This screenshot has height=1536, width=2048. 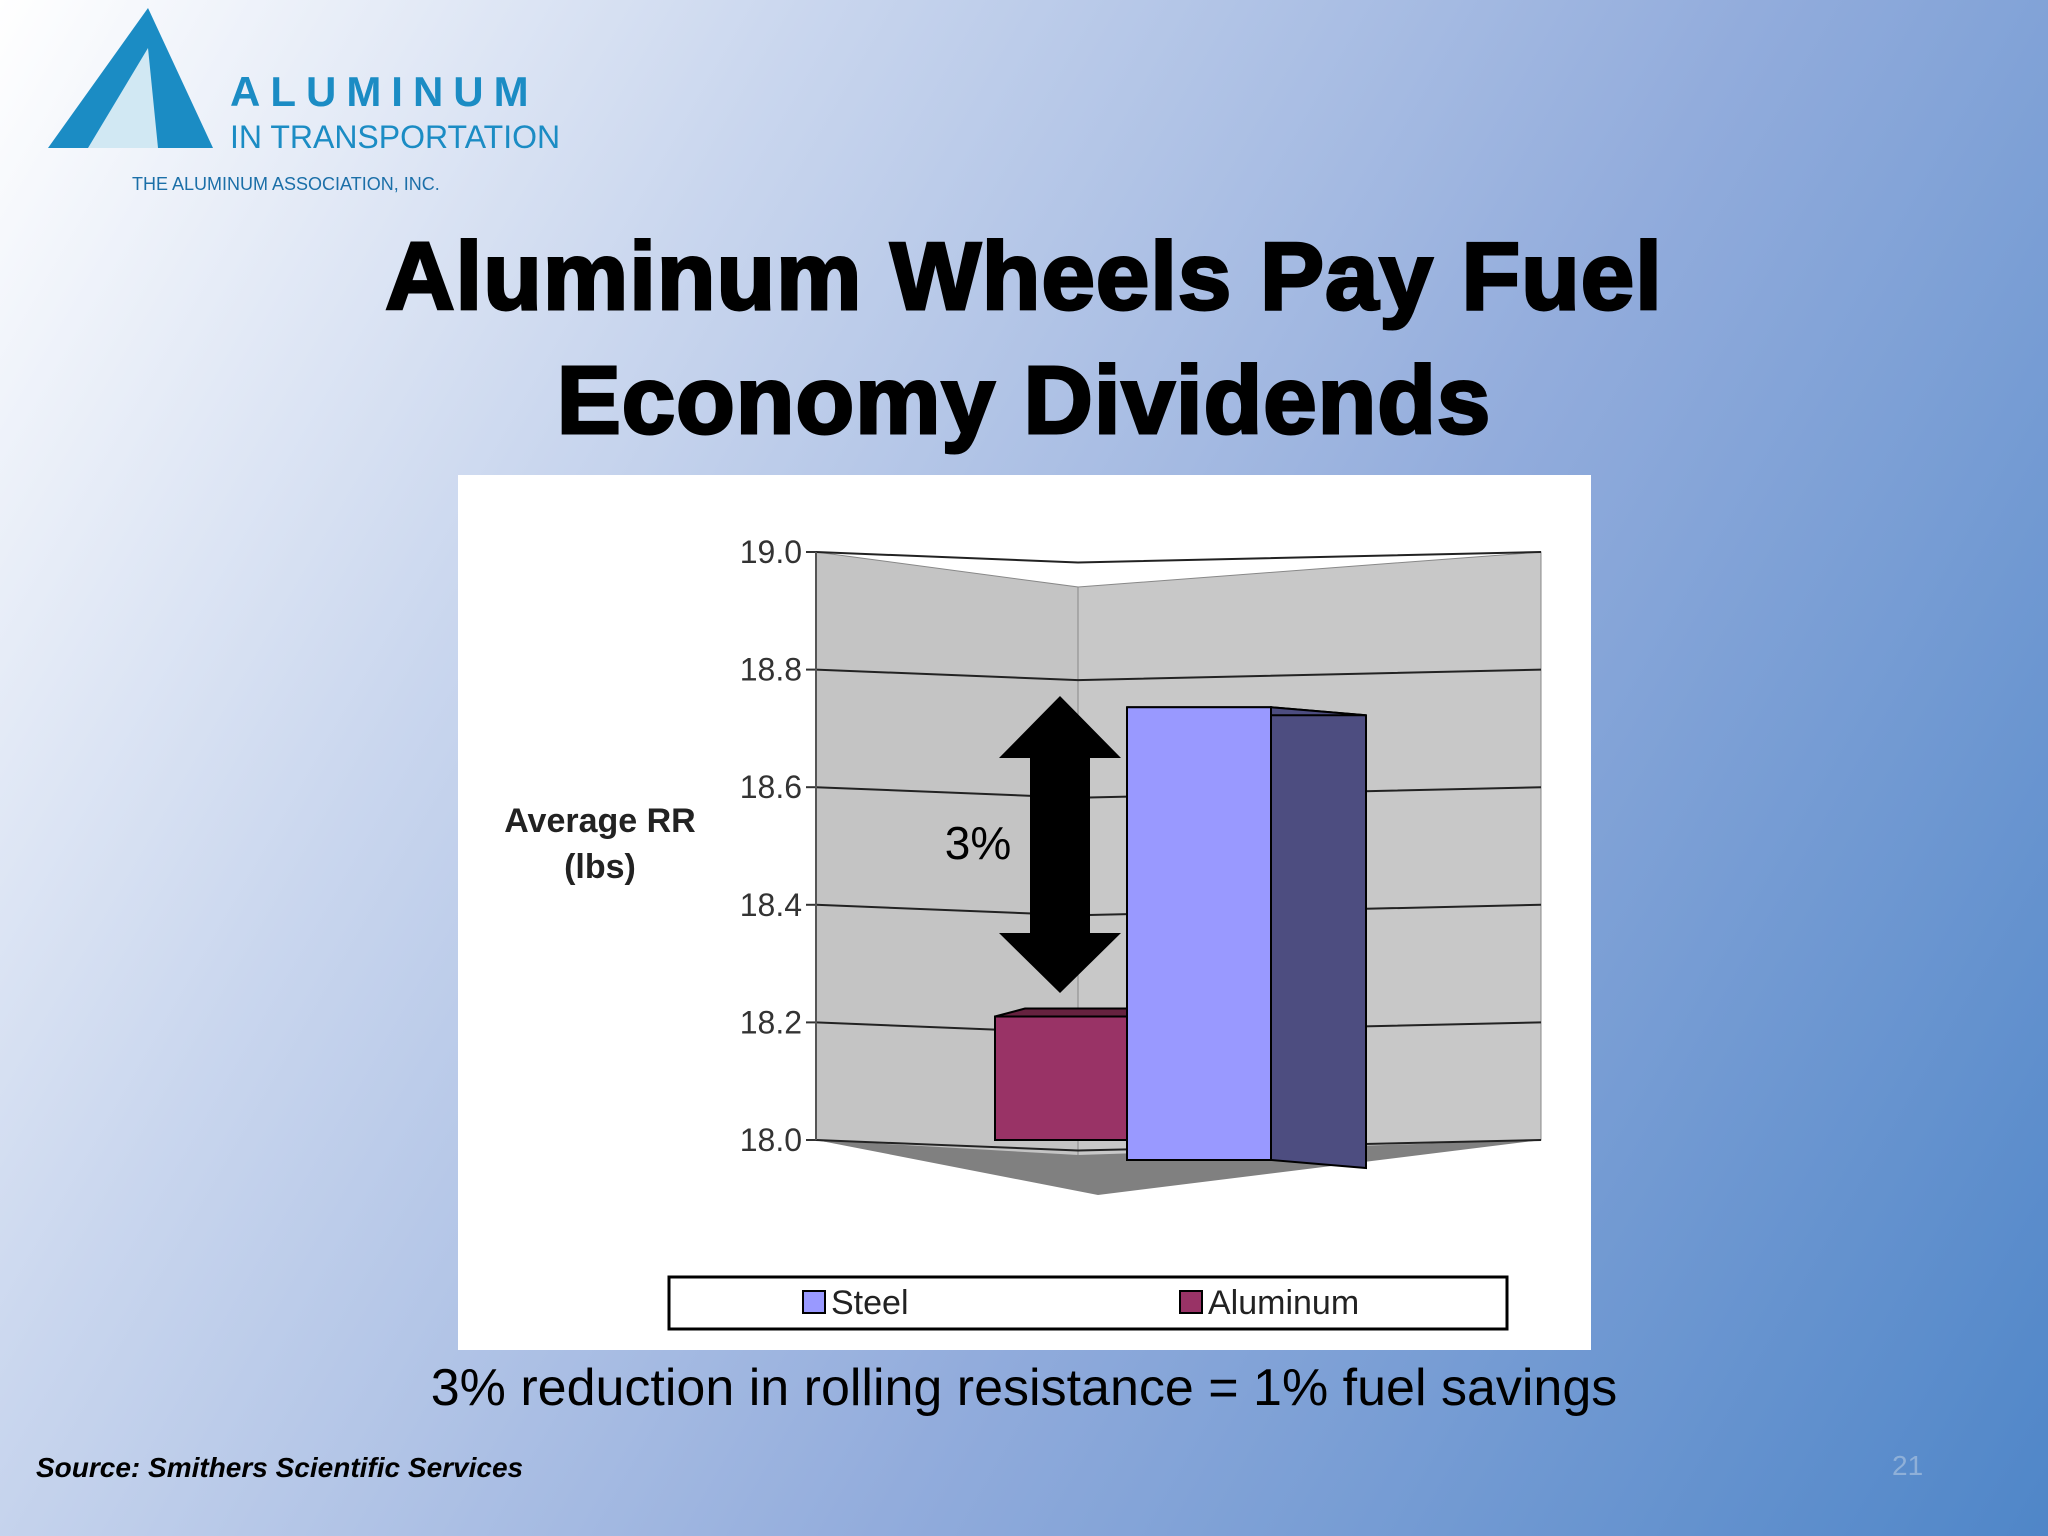 I want to click on page-number: 21, so click(x=1908, y=1465).